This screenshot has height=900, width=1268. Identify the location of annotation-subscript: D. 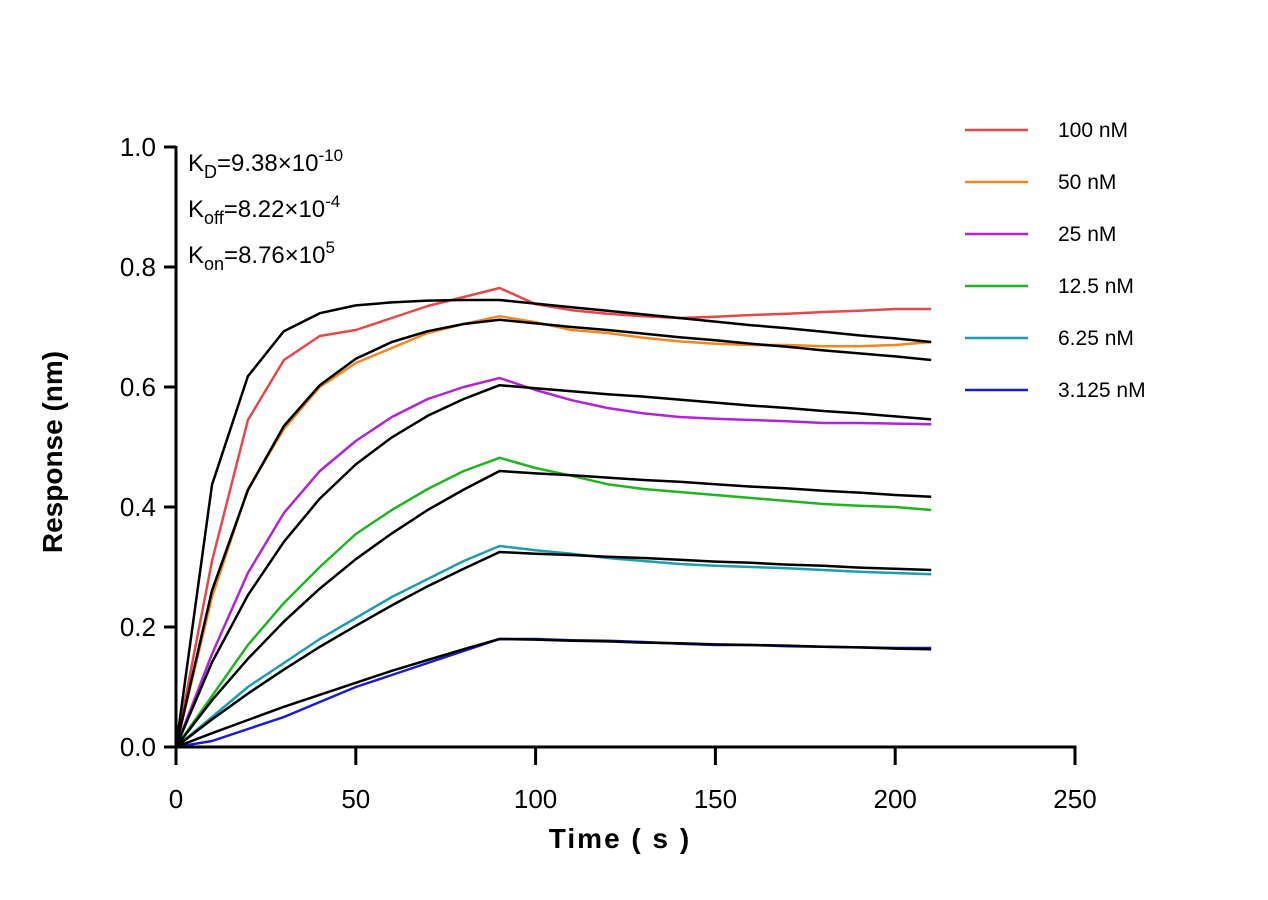
(210, 172).